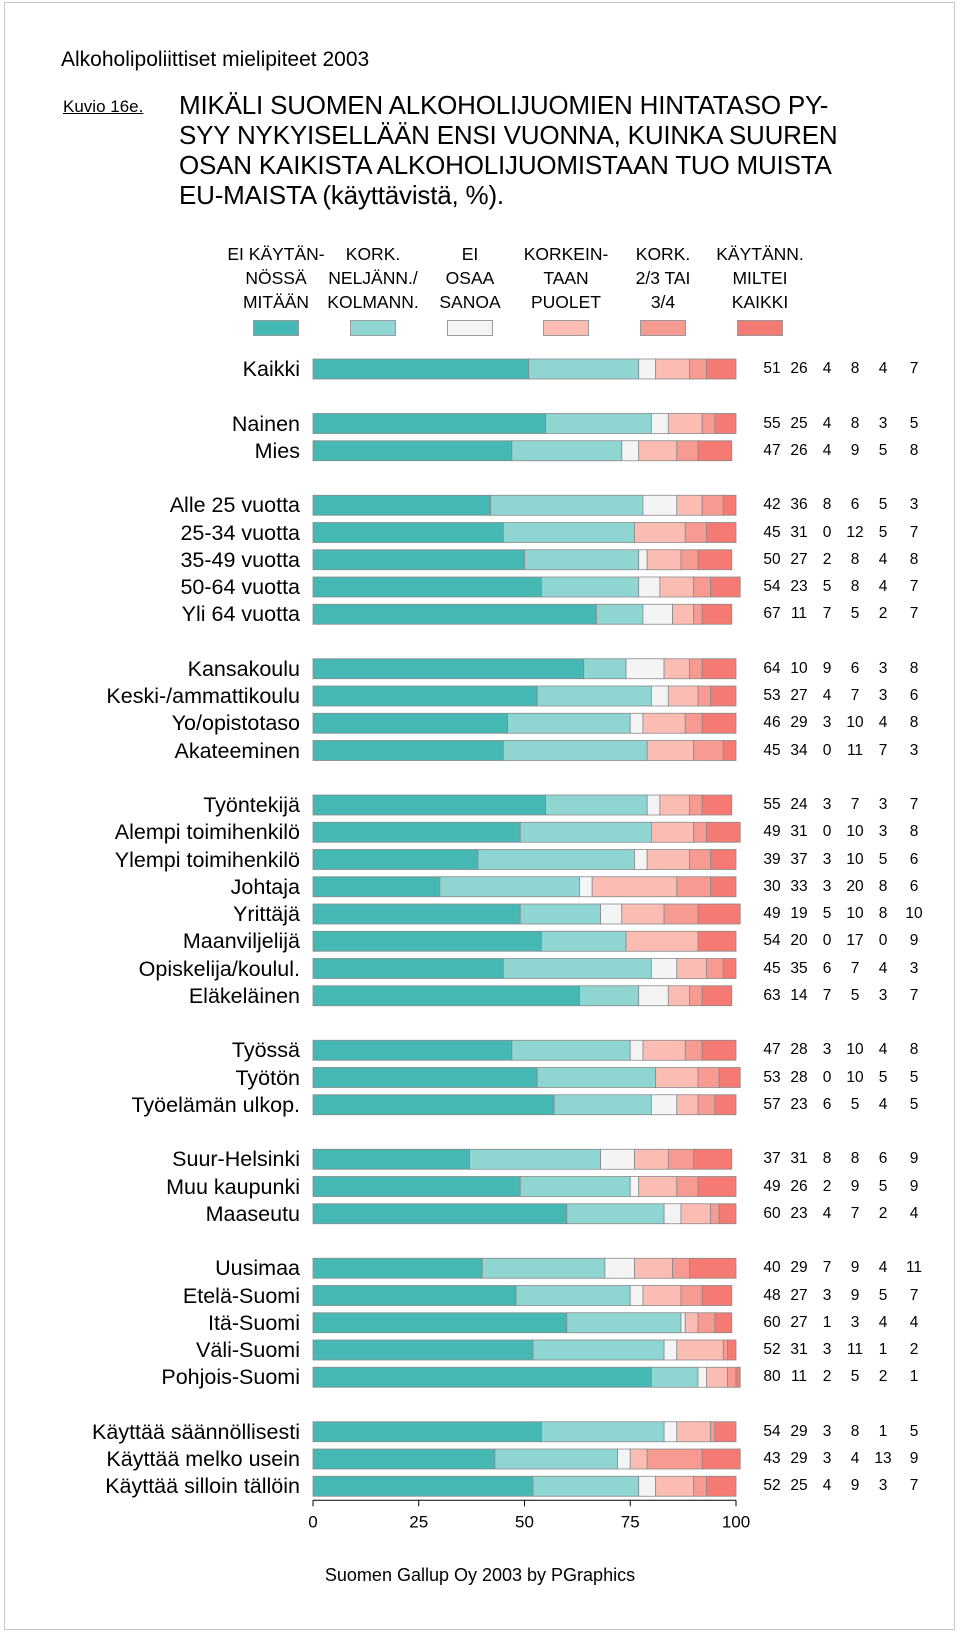 This screenshot has height=1633, width=960. Describe the element at coordinates (799, 450) in the screenshot. I see `value-label: 26` at that location.